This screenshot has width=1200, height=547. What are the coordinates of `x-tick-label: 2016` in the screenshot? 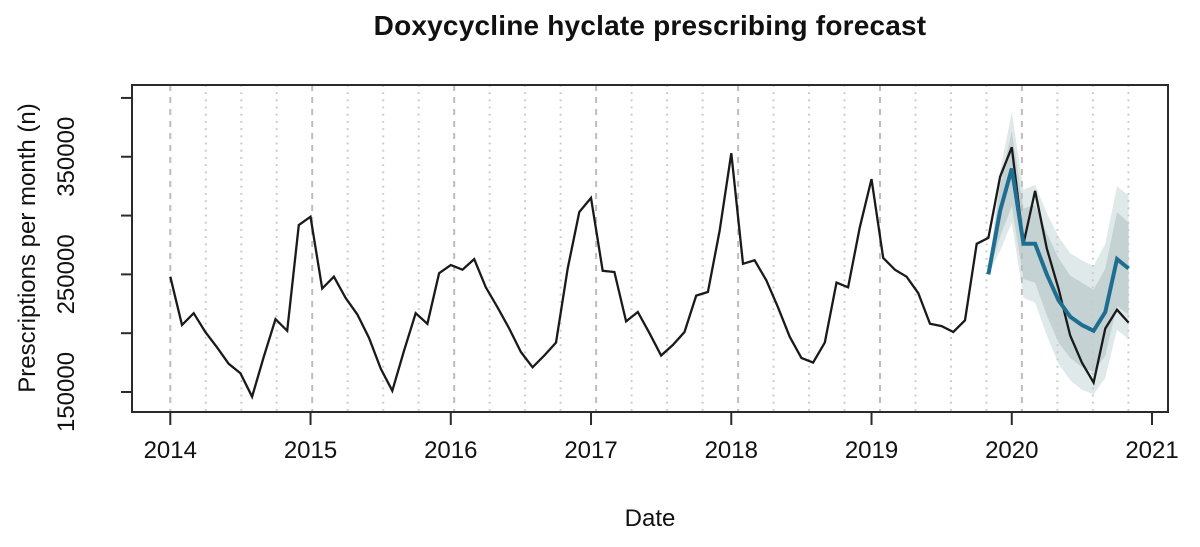 It's located at (450, 450).